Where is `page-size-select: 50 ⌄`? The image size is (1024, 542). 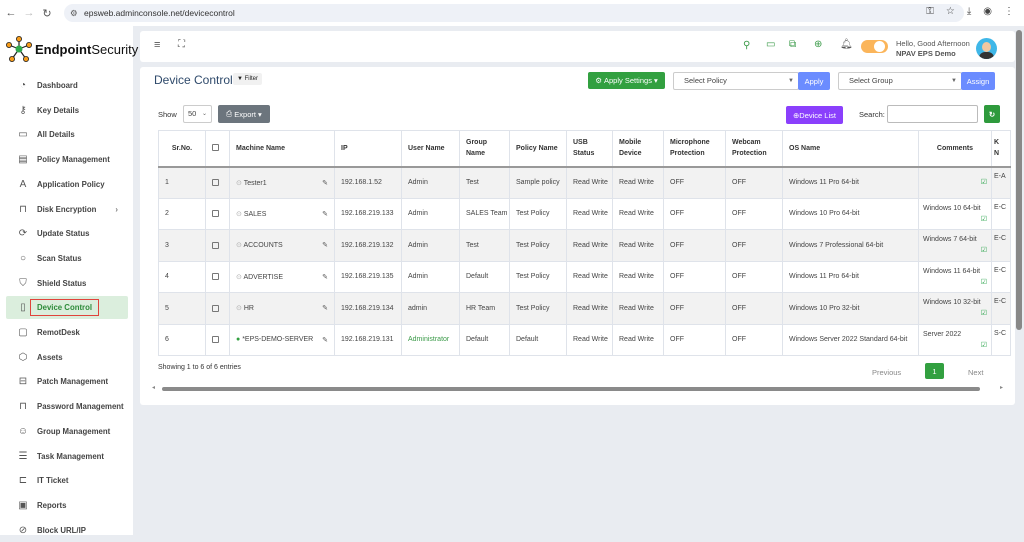
page-size-select: 50 ⌄ is located at coordinates (197, 114).